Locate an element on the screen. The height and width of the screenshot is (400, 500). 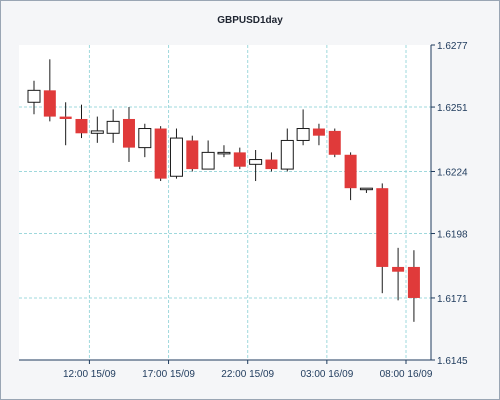
y-tick-label: 1.6198 is located at coordinates (452, 235).